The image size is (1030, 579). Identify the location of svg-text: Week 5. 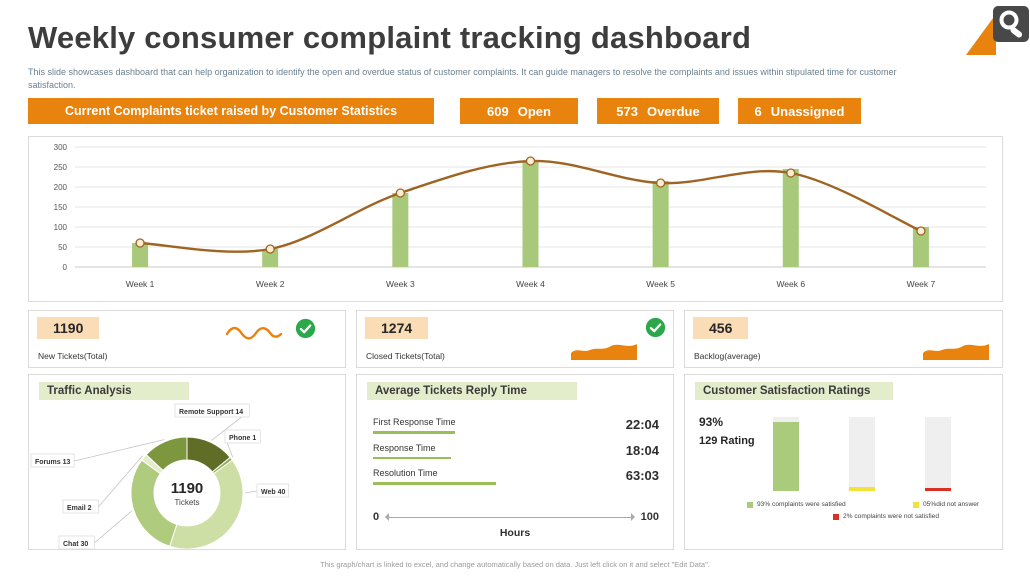
(660, 284).